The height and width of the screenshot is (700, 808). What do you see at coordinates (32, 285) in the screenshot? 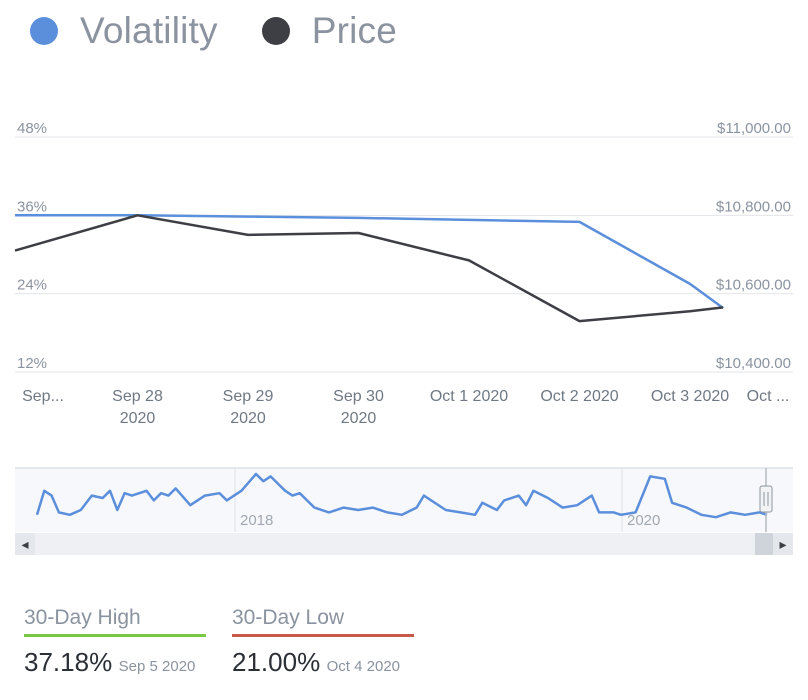
I see `y-left-tick-label: 24%` at bounding box center [32, 285].